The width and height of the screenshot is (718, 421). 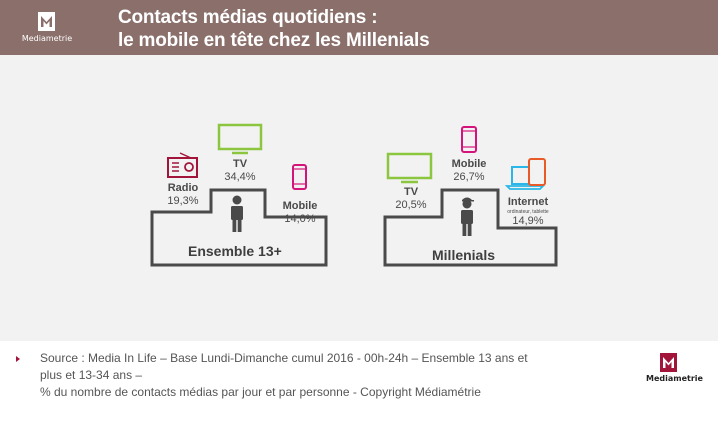 I want to click on header-bar, so click(x=359, y=27).